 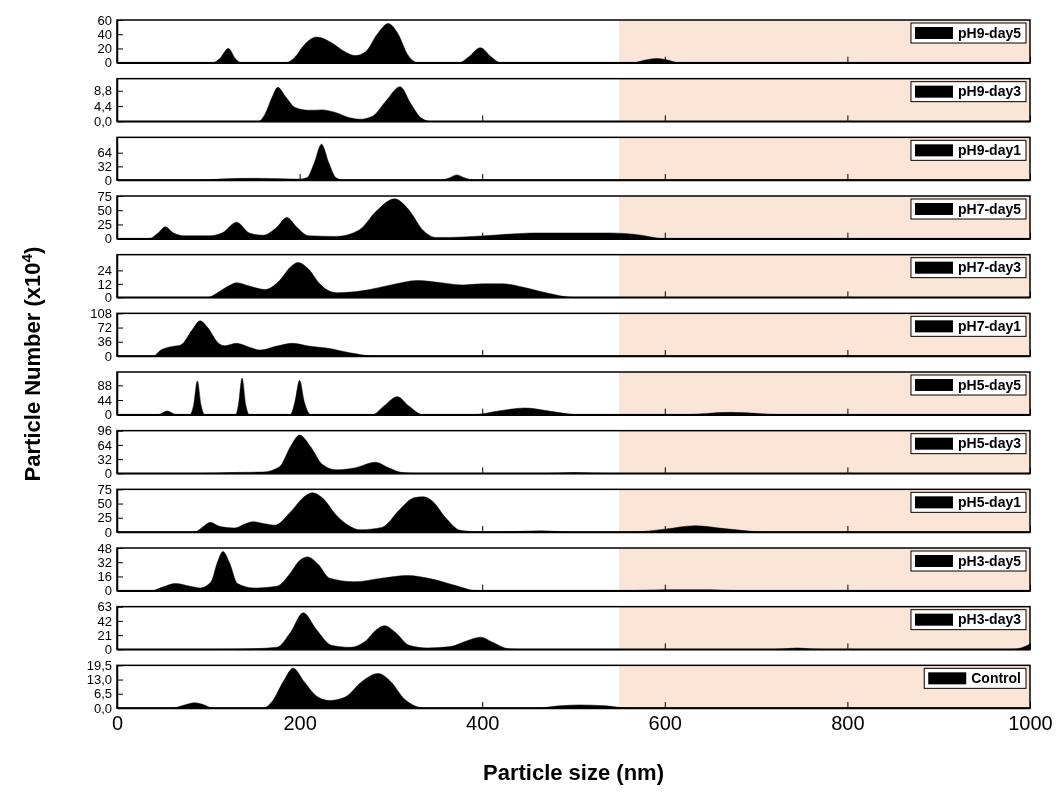 I want to click on legend-label: pH7-day1, so click(x=989, y=326).